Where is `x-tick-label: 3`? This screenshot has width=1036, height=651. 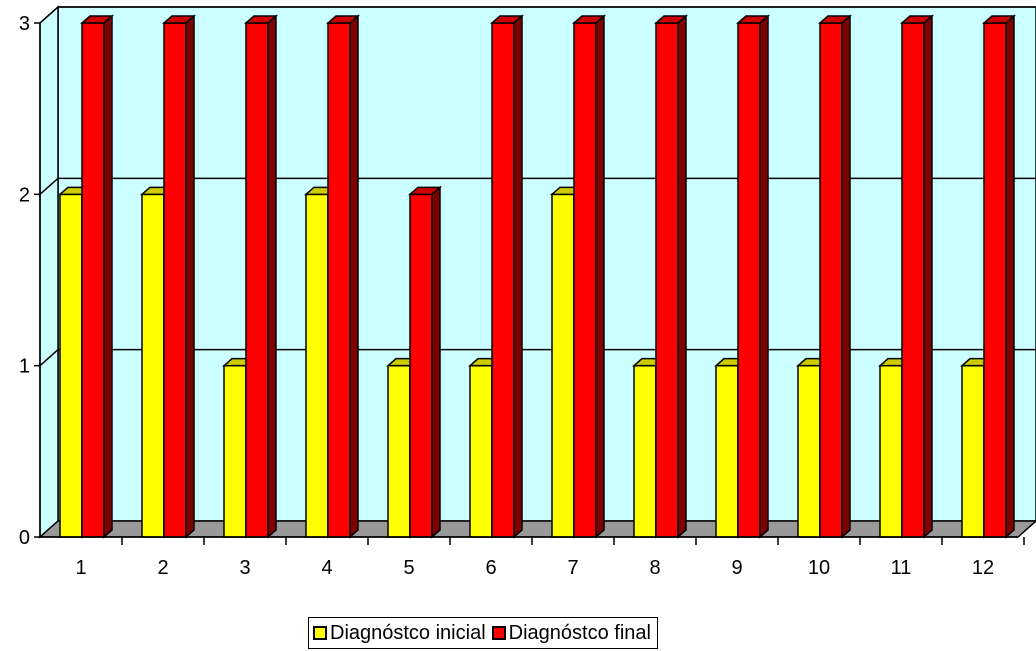 x-tick-label: 3 is located at coordinates (244, 568).